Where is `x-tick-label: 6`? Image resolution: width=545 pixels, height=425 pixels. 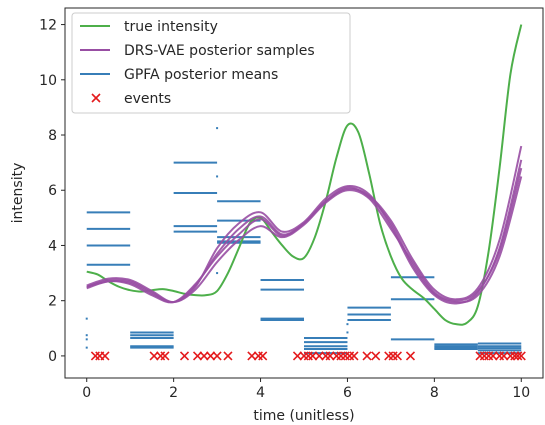 x-tick-label: 6 is located at coordinates (347, 393).